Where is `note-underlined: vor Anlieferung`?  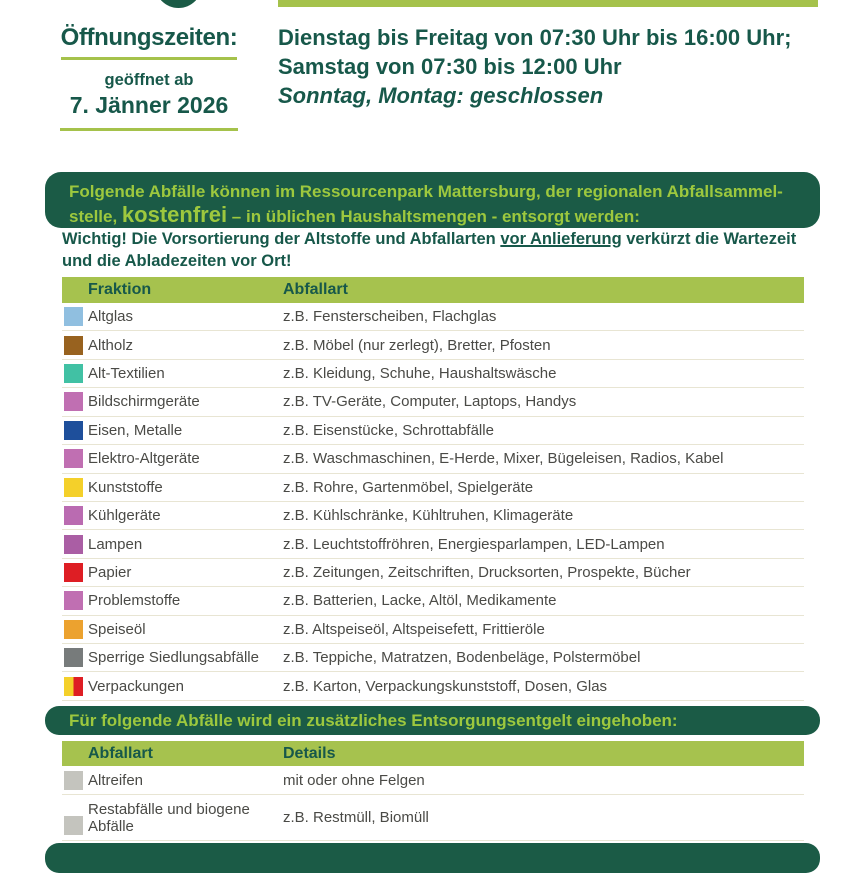 note-underlined: vor Anlieferung is located at coordinates (561, 239).